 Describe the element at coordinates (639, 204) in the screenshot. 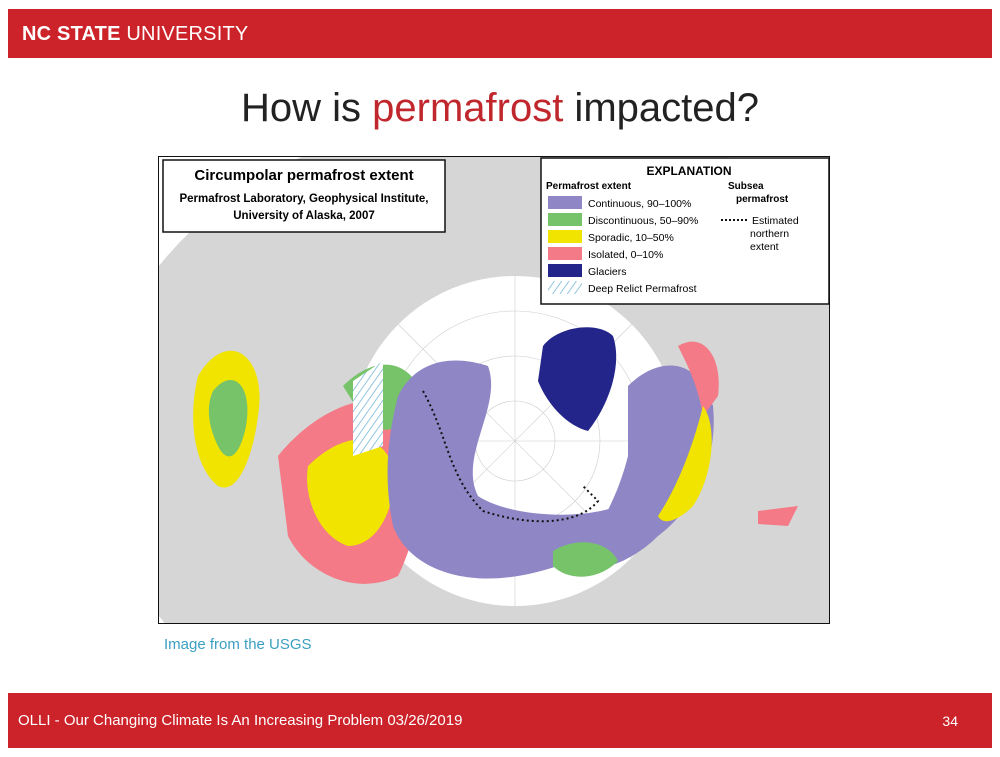

I see `legend-label: Continuous, 90–100%` at that location.